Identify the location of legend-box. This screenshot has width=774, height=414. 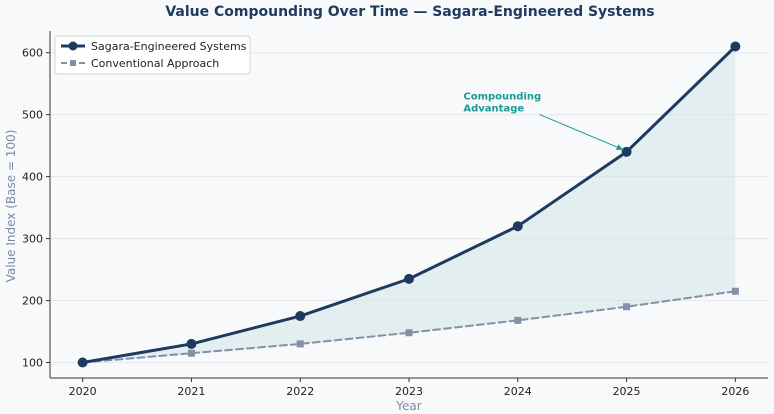
(152, 55).